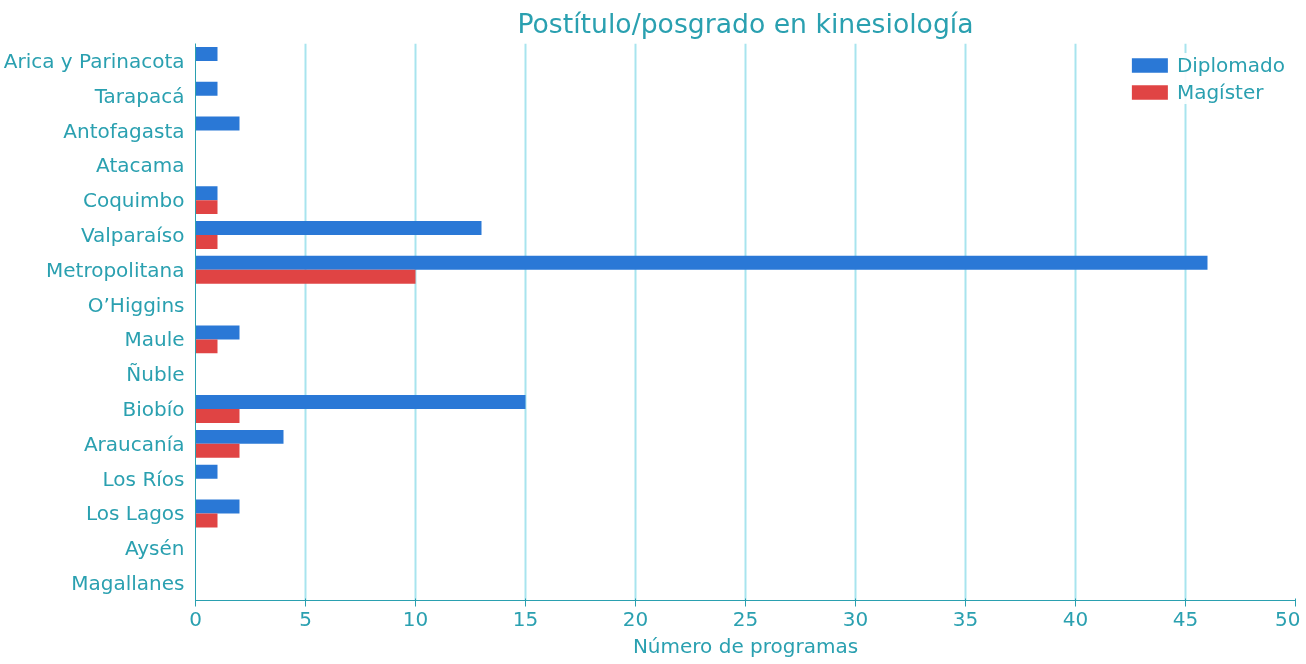 The height and width of the screenshot is (664, 1306). Describe the element at coordinates (140, 165) in the screenshot. I see `y-tick-label: Atacama` at that location.